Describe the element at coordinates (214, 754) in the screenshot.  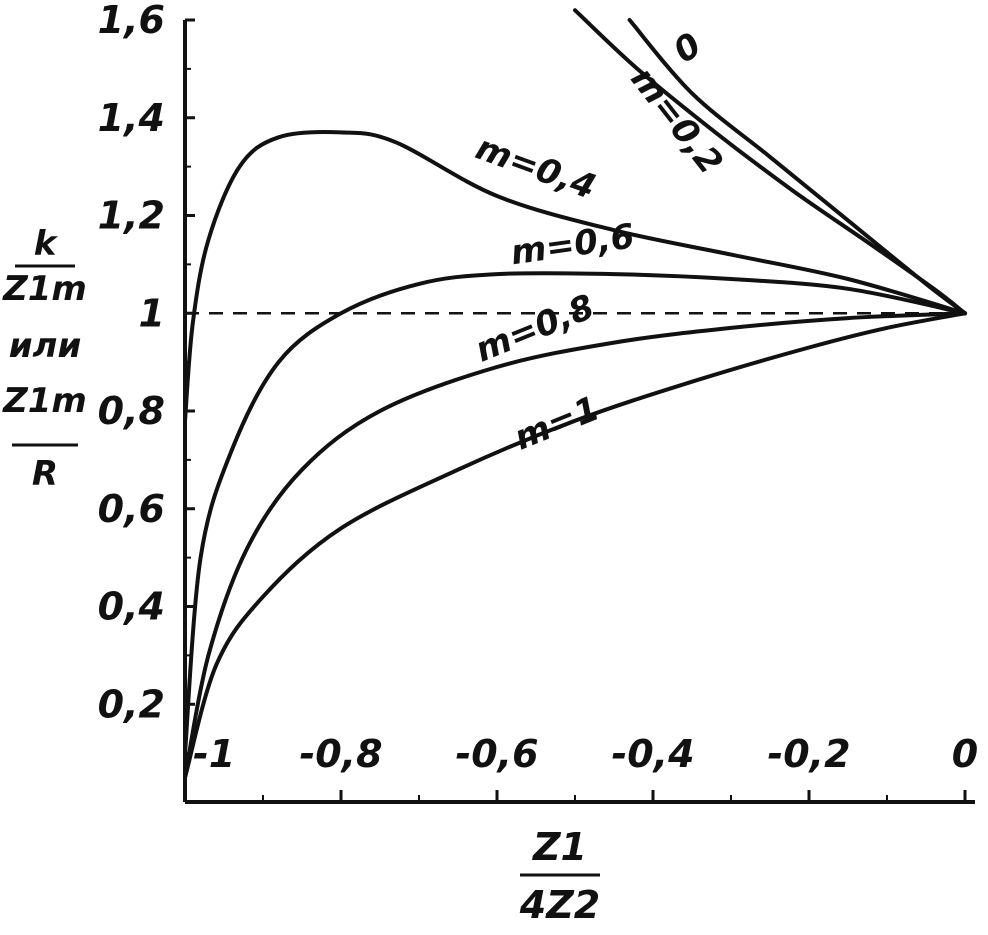
I see `x-tick-label: -1` at that location.